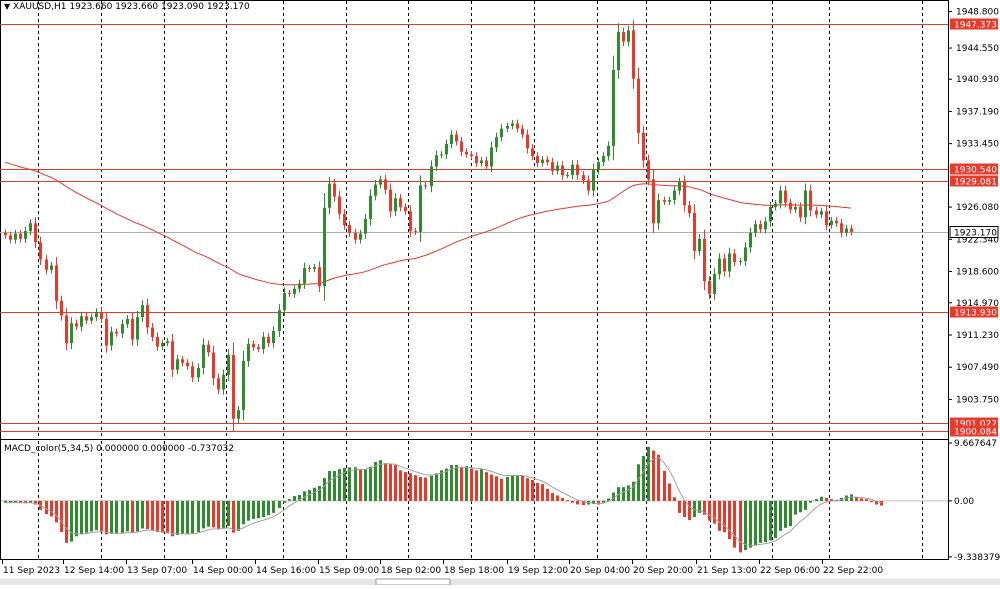 Image resolution: width=1000 pixels, height=589 pixels. Describe the element at coordinates (94, 571) in the screenshot. I see `time-tick-label: 12 Sep 14:00` at that location.